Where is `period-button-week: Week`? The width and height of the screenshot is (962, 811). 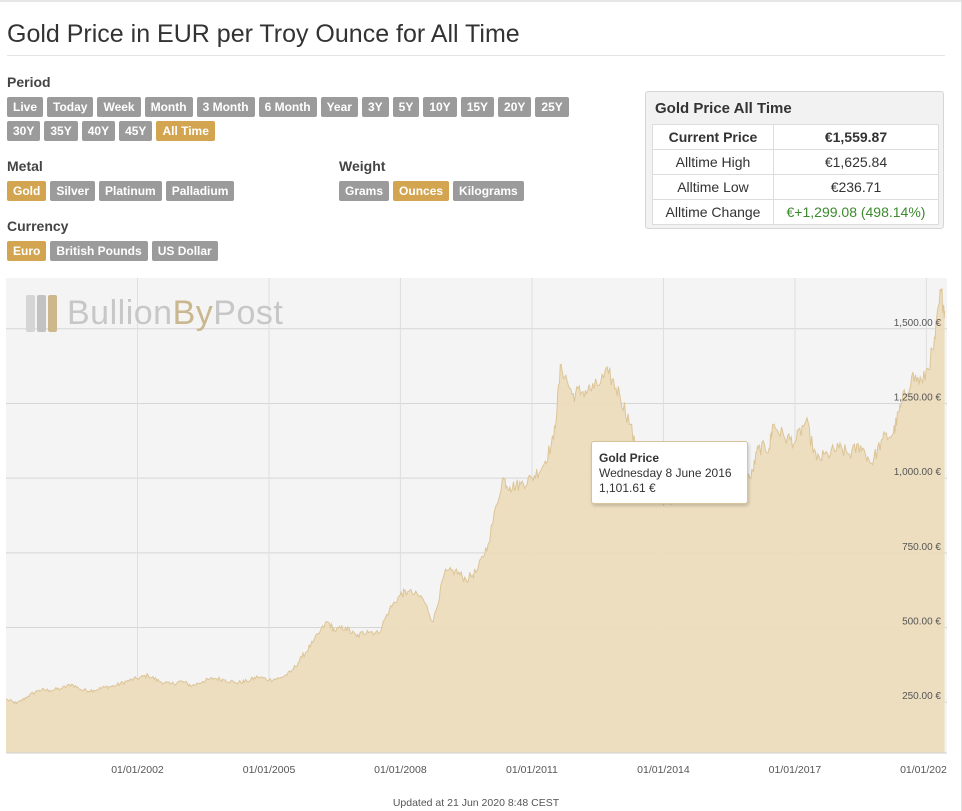
period-button-week: Week is located at coordinates (119, 107).